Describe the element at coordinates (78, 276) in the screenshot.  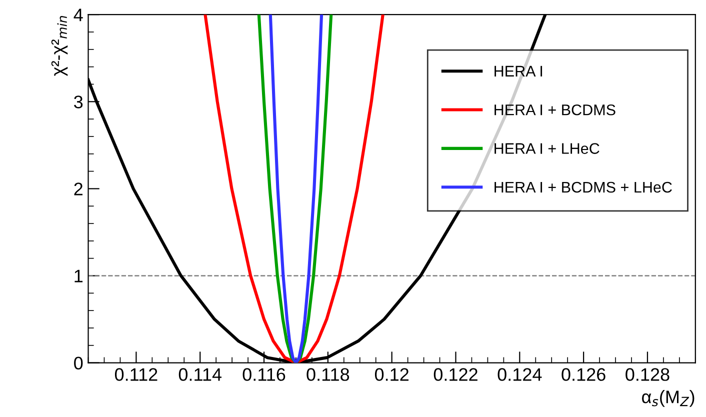
I see `y-tick-label: 1` at that location.